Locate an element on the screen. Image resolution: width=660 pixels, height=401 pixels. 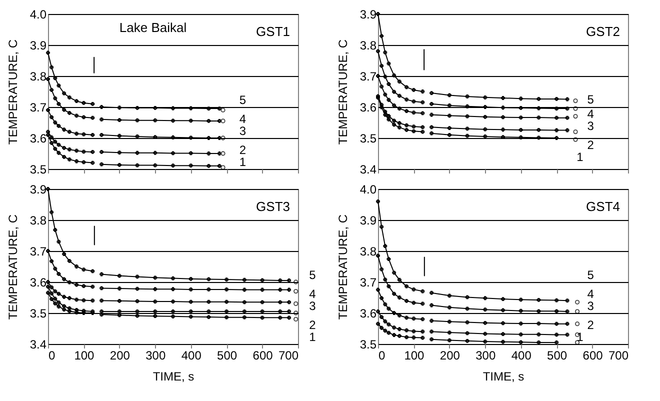
annotation: GST2 is located at coordinates (603, 31).